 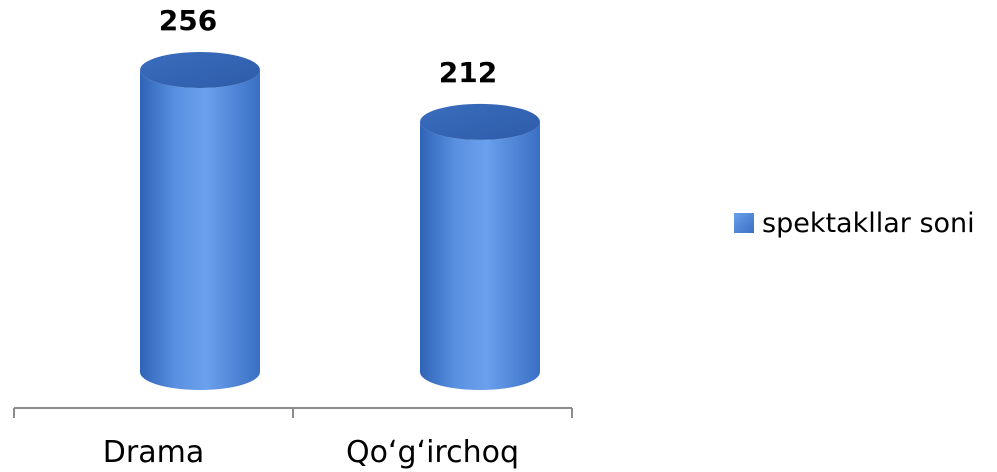 I want to click on legend-swatch, so click(x=744, y=223).